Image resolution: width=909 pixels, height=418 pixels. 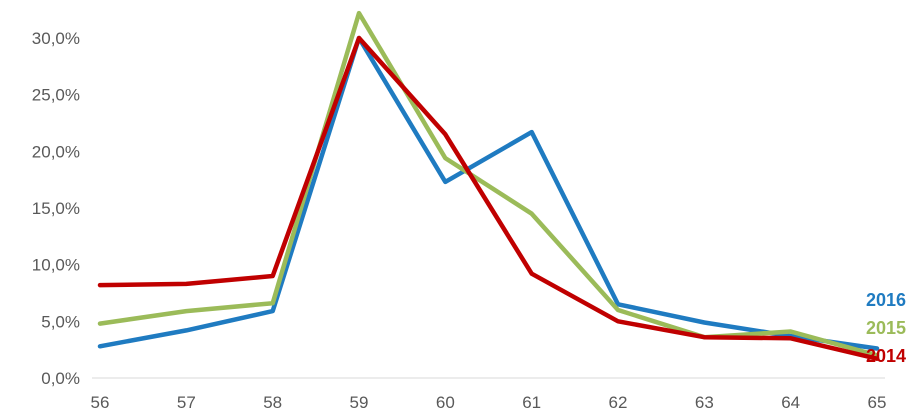 What do you see at coordinates (56, 38) in the screenshot?
I see `y-tick-label: 30,0%` at bounding box center [56, 38].